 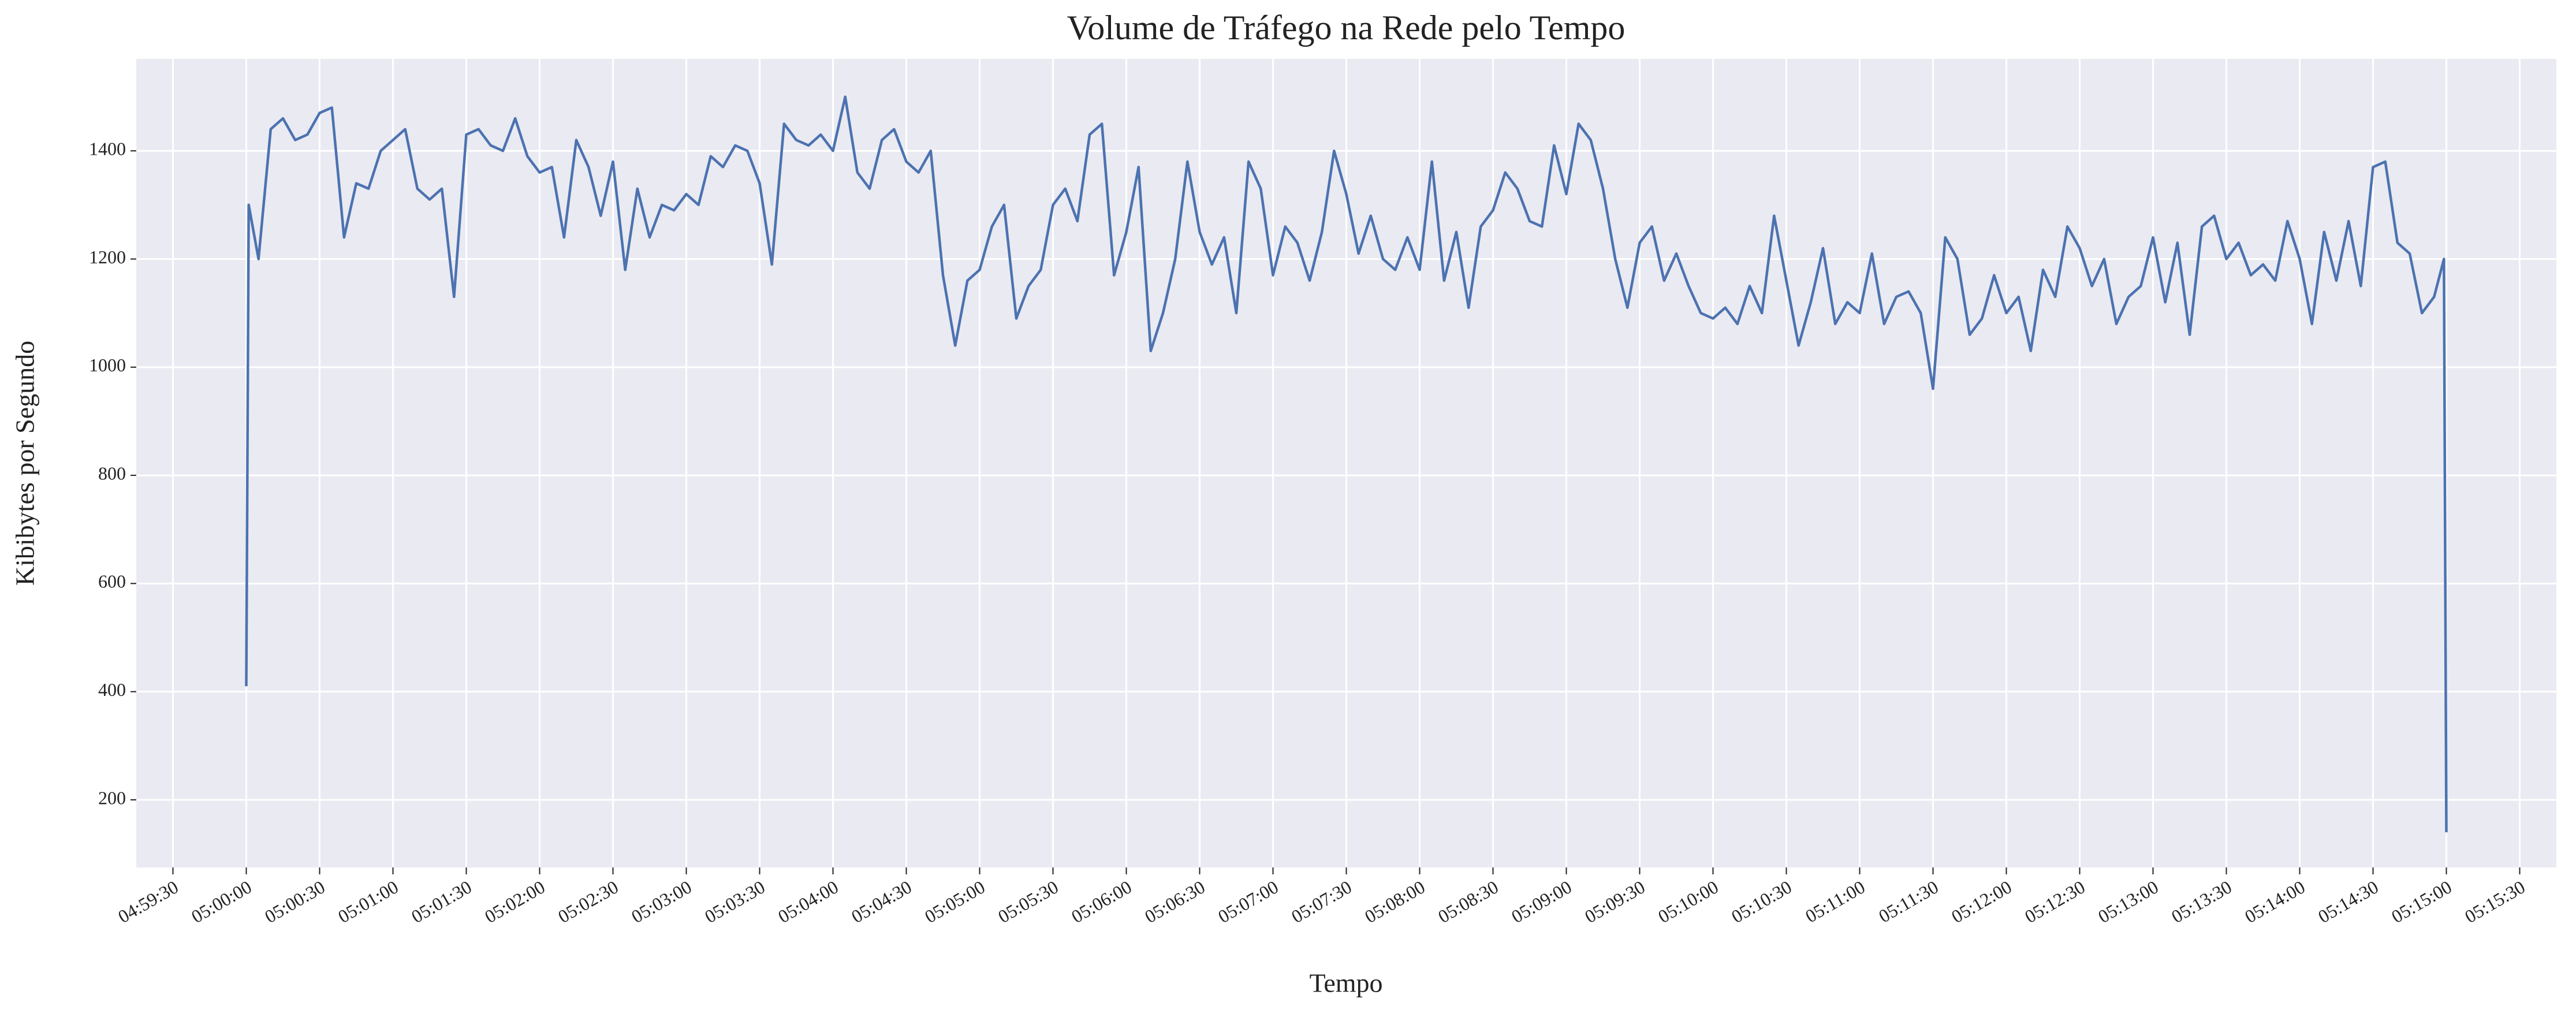 What do you see at coordinates (808, 902) in the screenshot?
I see `x-tick-label: 05:04:00` at bounding box center [808, 902].